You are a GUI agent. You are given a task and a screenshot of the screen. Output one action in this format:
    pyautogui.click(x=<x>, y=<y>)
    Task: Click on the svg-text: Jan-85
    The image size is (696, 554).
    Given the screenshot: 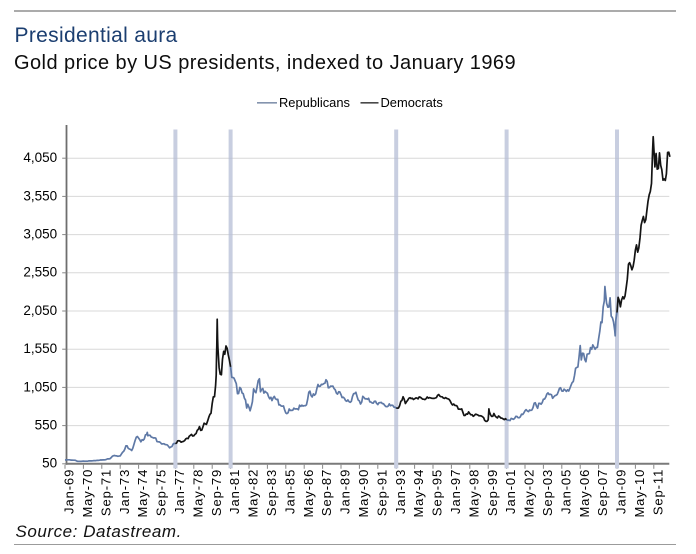 What is the action you would take?
    pyautogui.click(x=289, y=491)
    